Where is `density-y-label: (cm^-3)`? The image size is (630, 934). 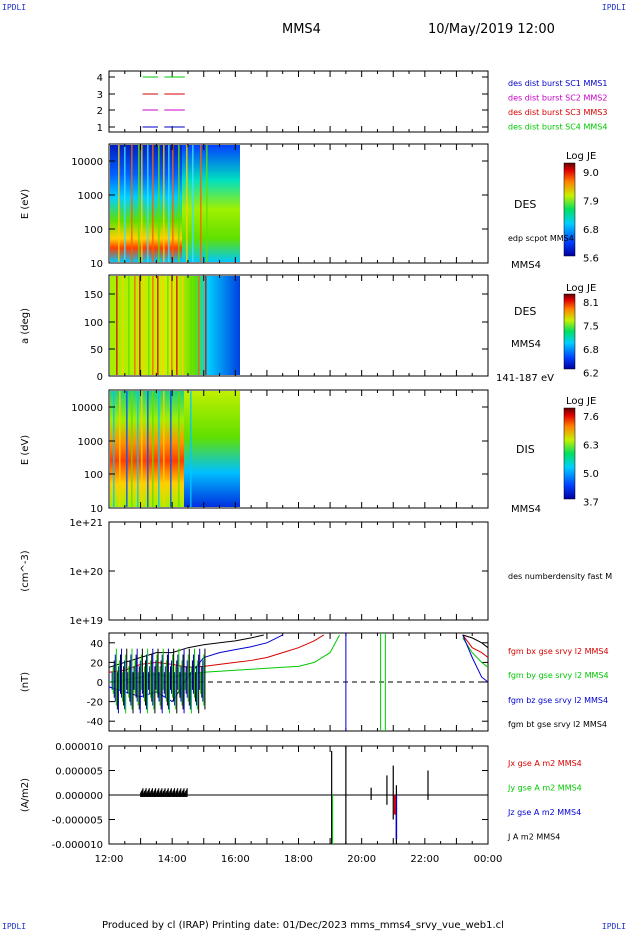
density-y-label: (cm^-3) is located at coordinates (25, 570).